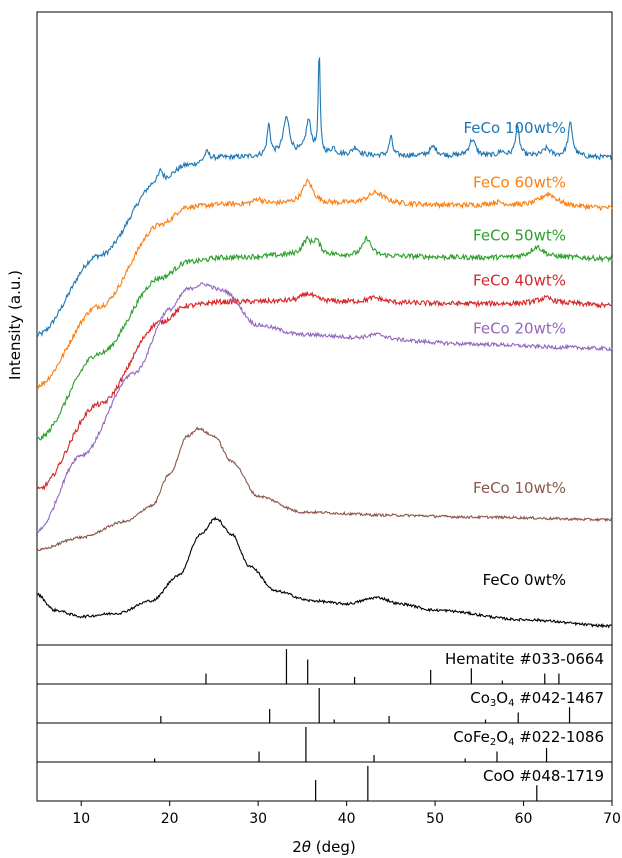 The image size is (622, 858). I want to click on x-tick-label: 70, so click(612, 819).